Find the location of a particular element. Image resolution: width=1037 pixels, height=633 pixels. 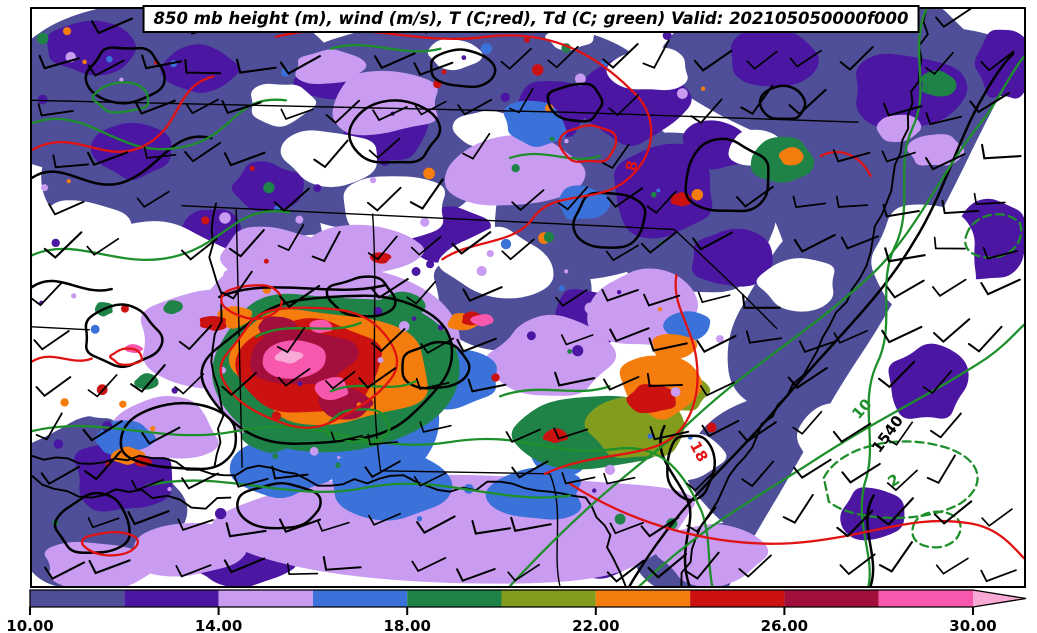

filled-region-c12 is located at coordinates (774, 58).